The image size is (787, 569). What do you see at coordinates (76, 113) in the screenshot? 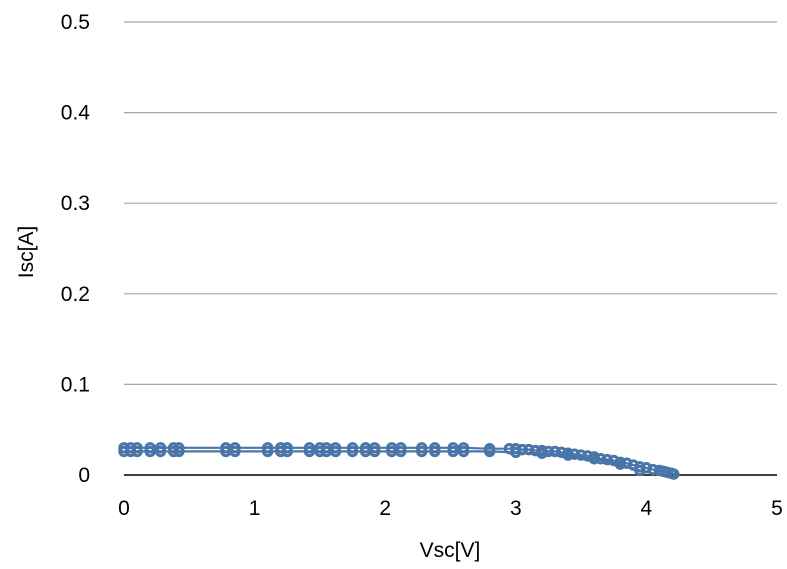
I see `y-tick-label: 0.4` at bounding box center [76, 113].